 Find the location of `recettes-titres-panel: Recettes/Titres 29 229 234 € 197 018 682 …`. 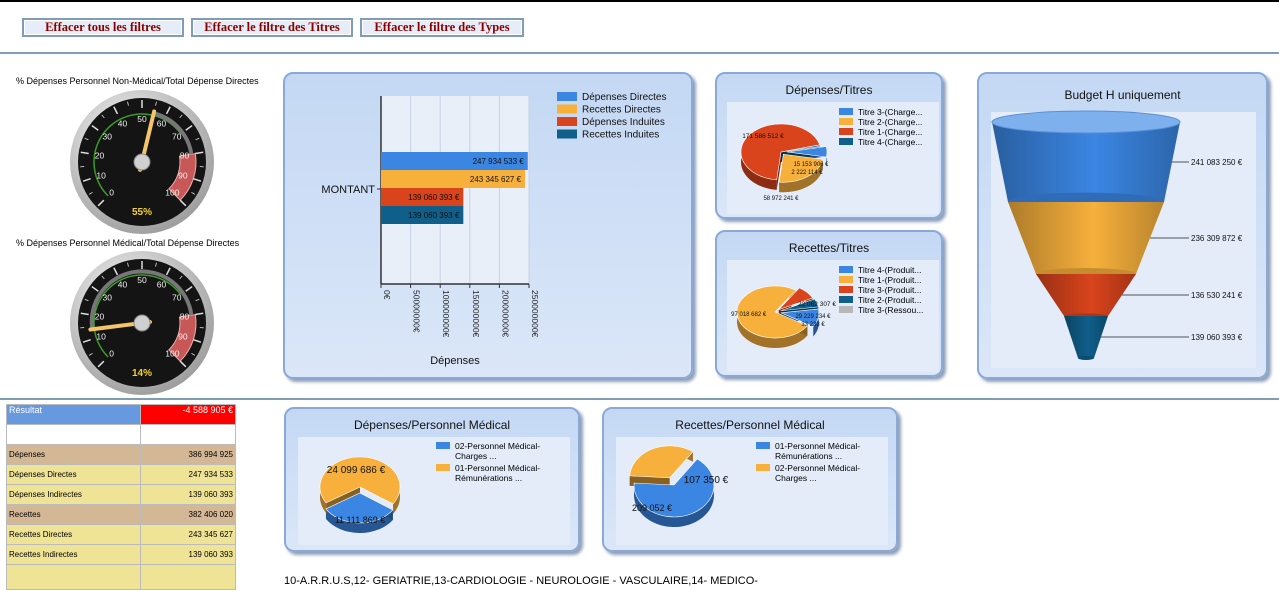

recettes-titres-panel: Recettes/Titres 29 229 234 € 197 018 682 … is located at coordinates (829, 303).